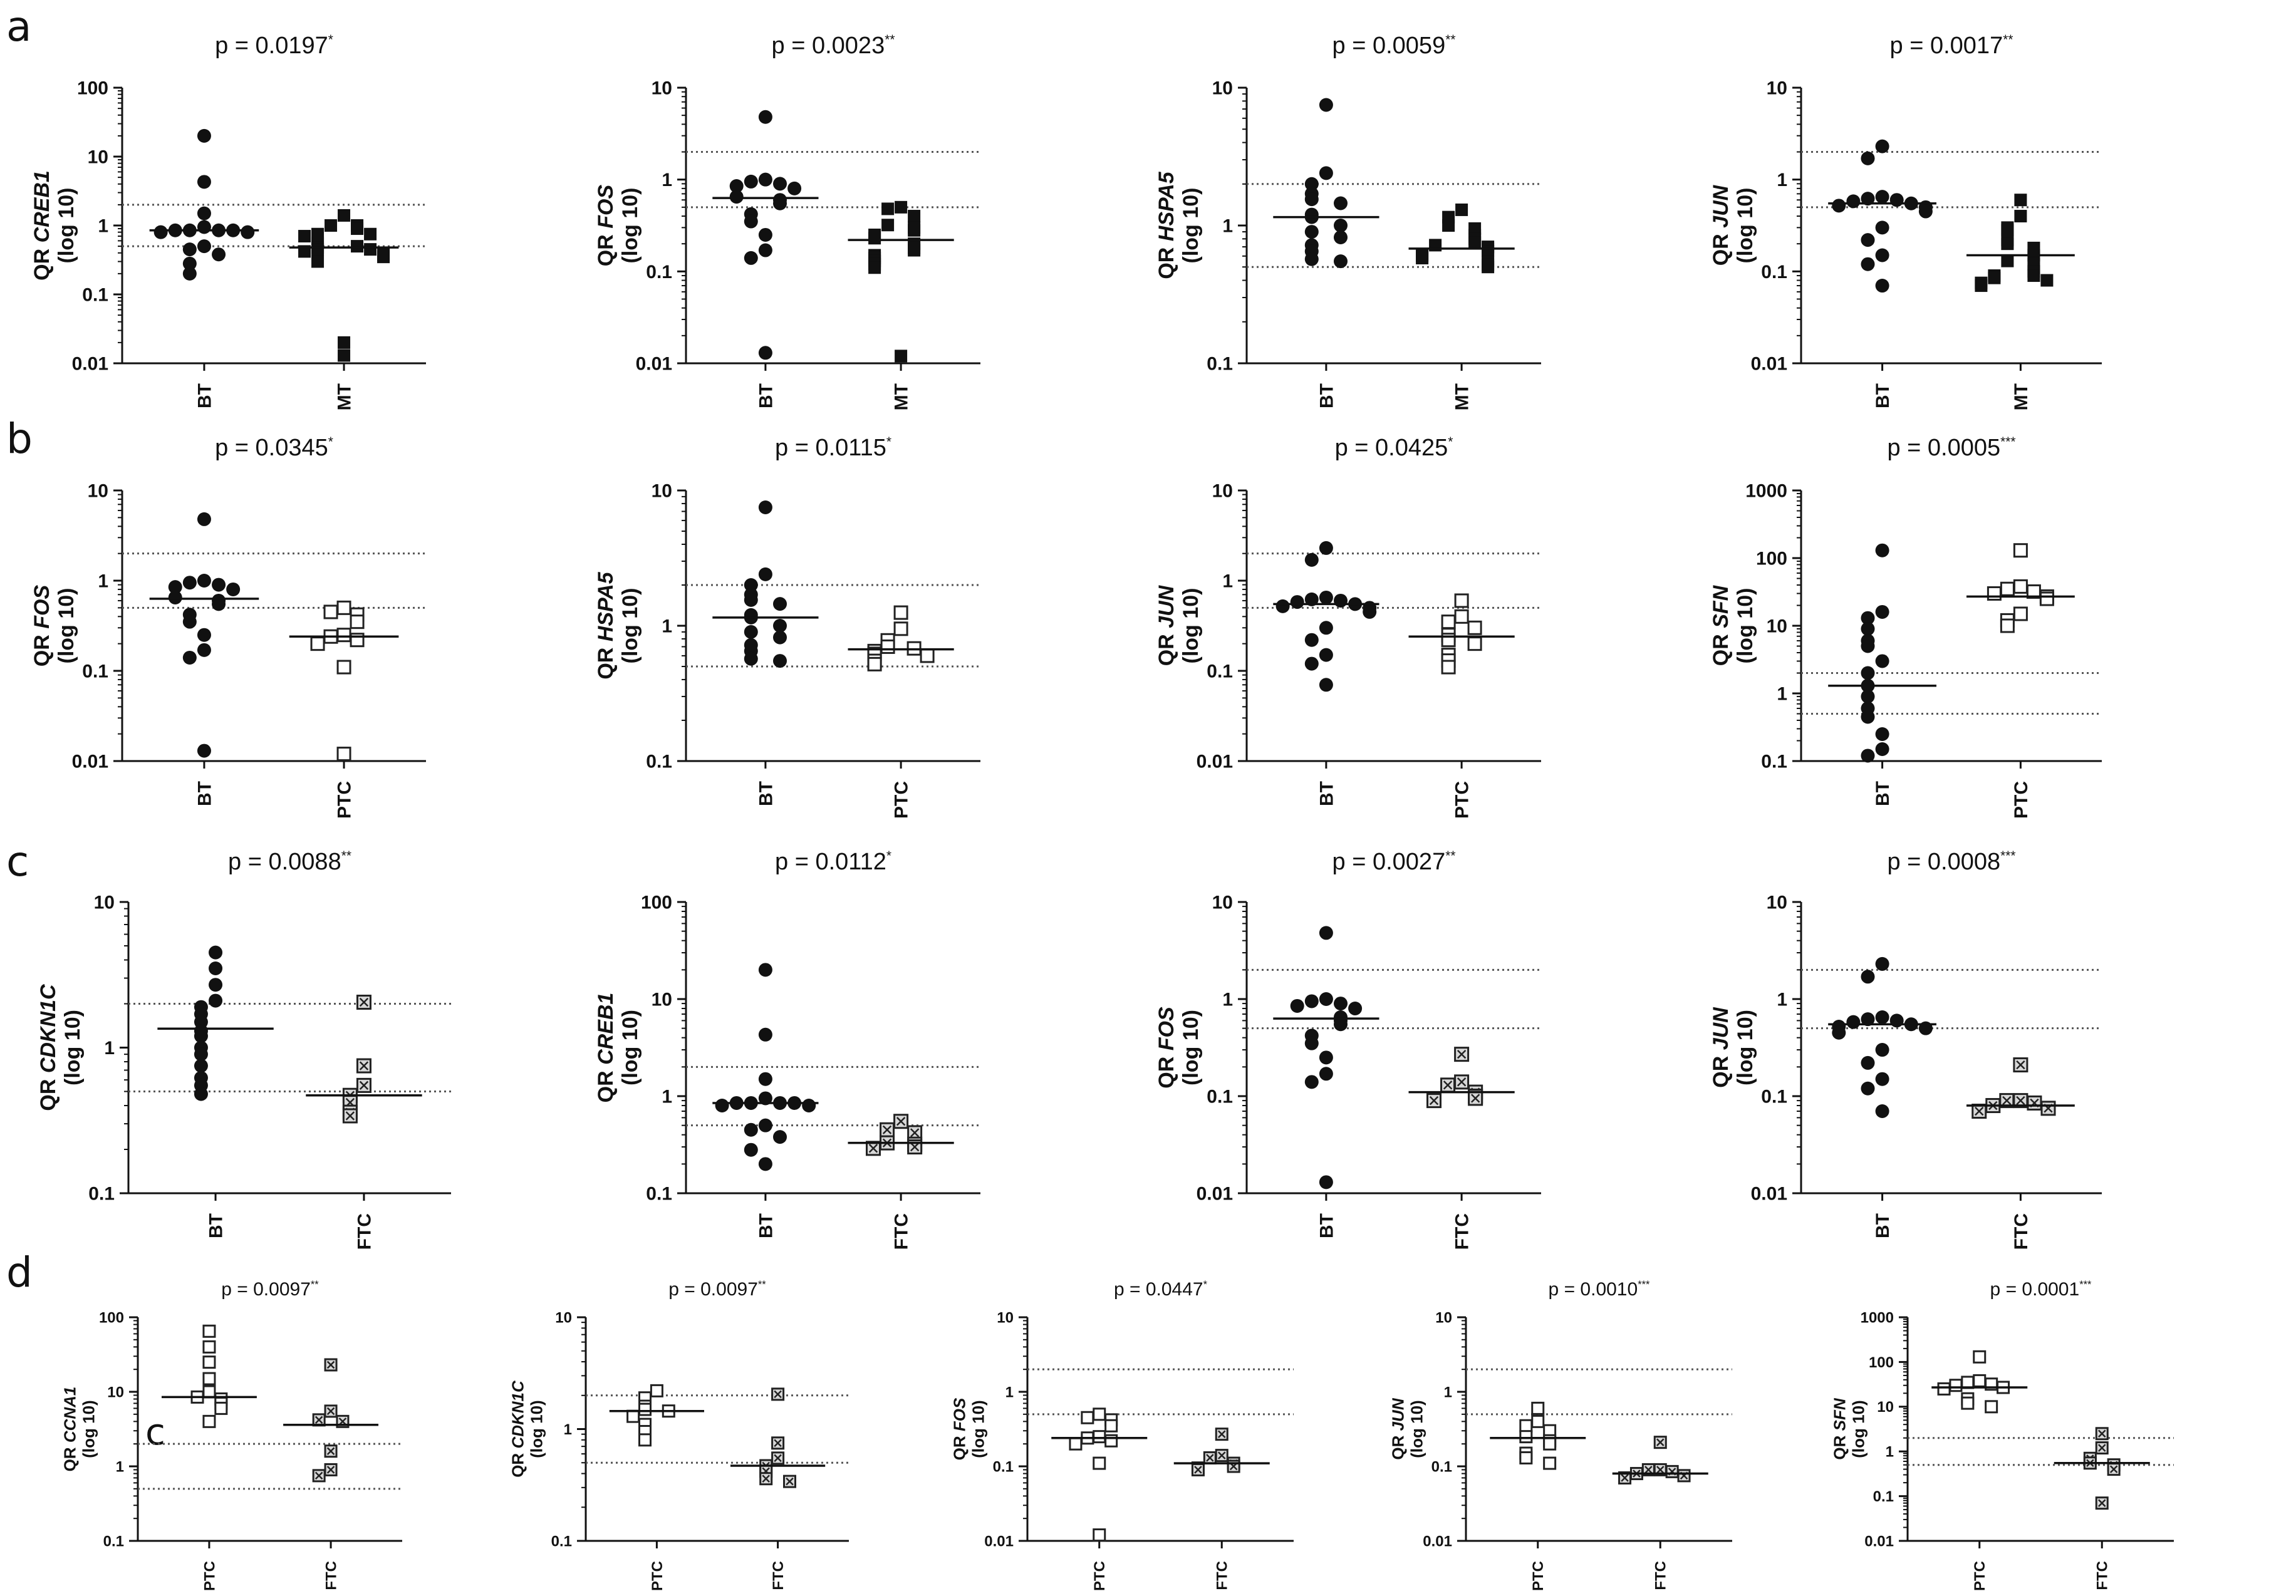  Describe the element at coordinates (830, 862) in the screenshot. I see `p-value: p = 0.0112` at that location.